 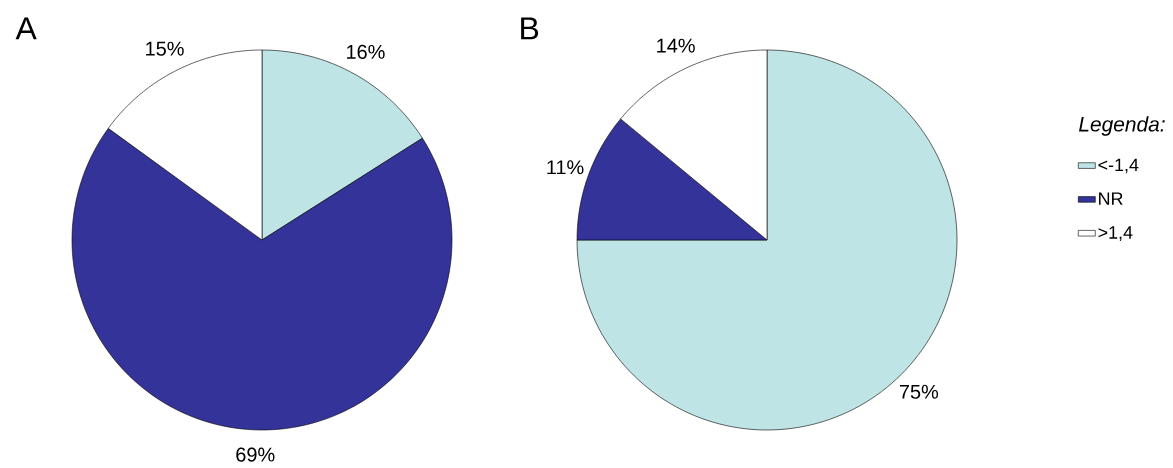 What do you see at coordinates (1115, 233) in the screenshot?
I see `legend-label: >1,4` at bounding box center [1115, 233].